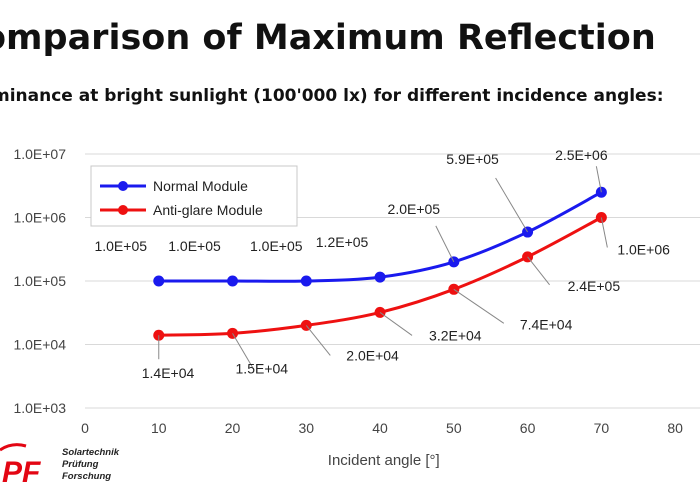 The image size is (700, 500). Describe the element at coordinates (233, 428) in the screenshot. I see `x-tick-label: 20` at that location.